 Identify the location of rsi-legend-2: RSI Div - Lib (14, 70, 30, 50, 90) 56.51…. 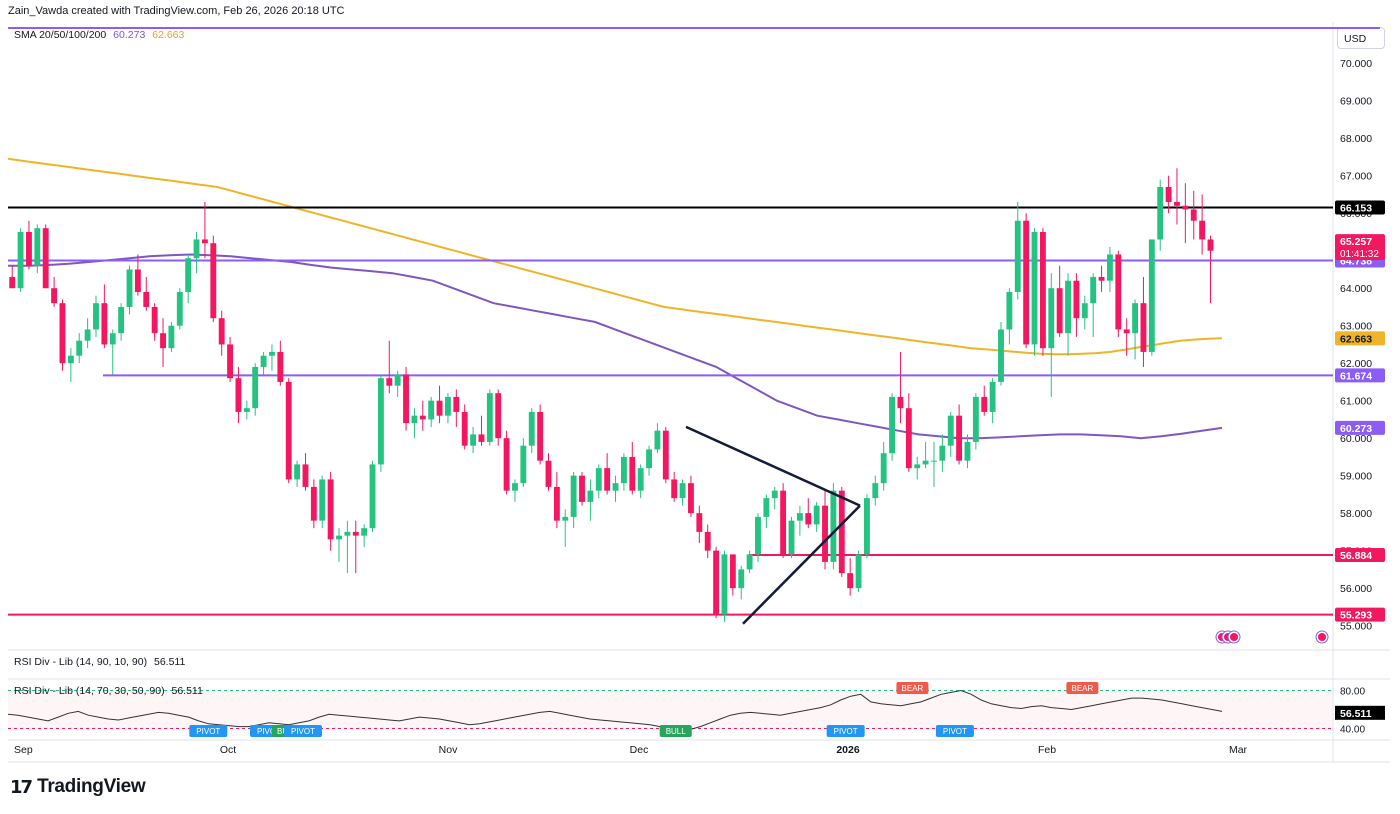
(108, 691).